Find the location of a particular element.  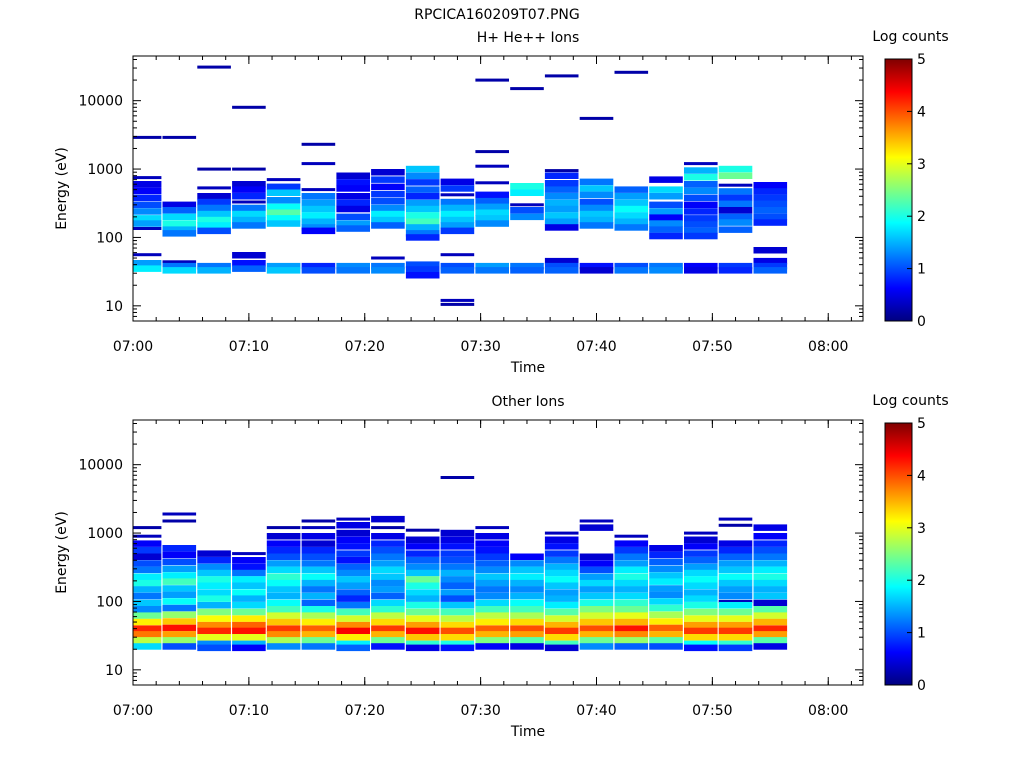

colorbar is located at coordinates (898, 190).